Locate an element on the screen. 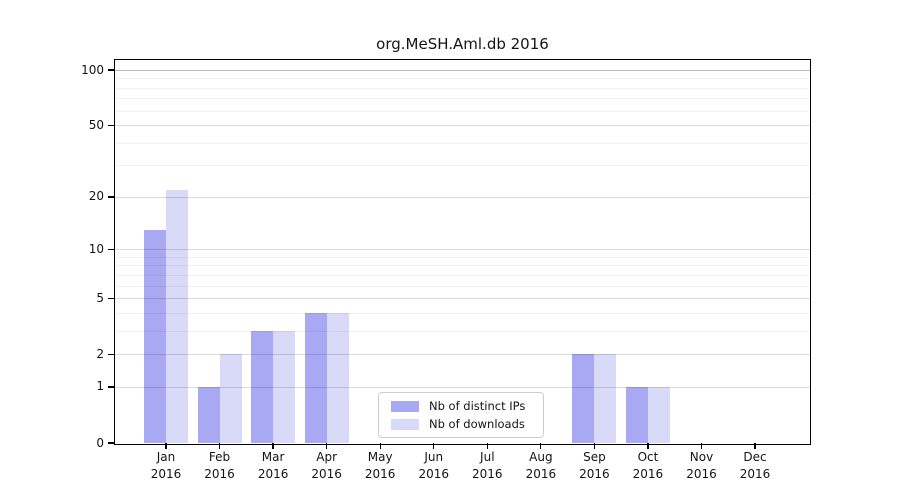  bar-feb-distinct-ips is located at coordinates (208, 414).